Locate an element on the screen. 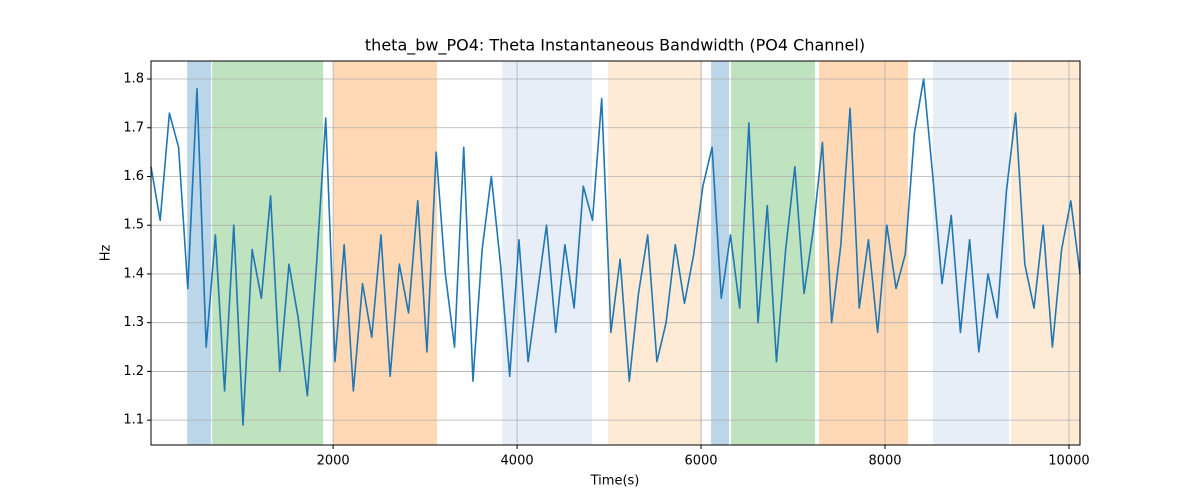 The image size is (1200, 500). x-tick-label: 8000 is located at coordinates (884, 461).